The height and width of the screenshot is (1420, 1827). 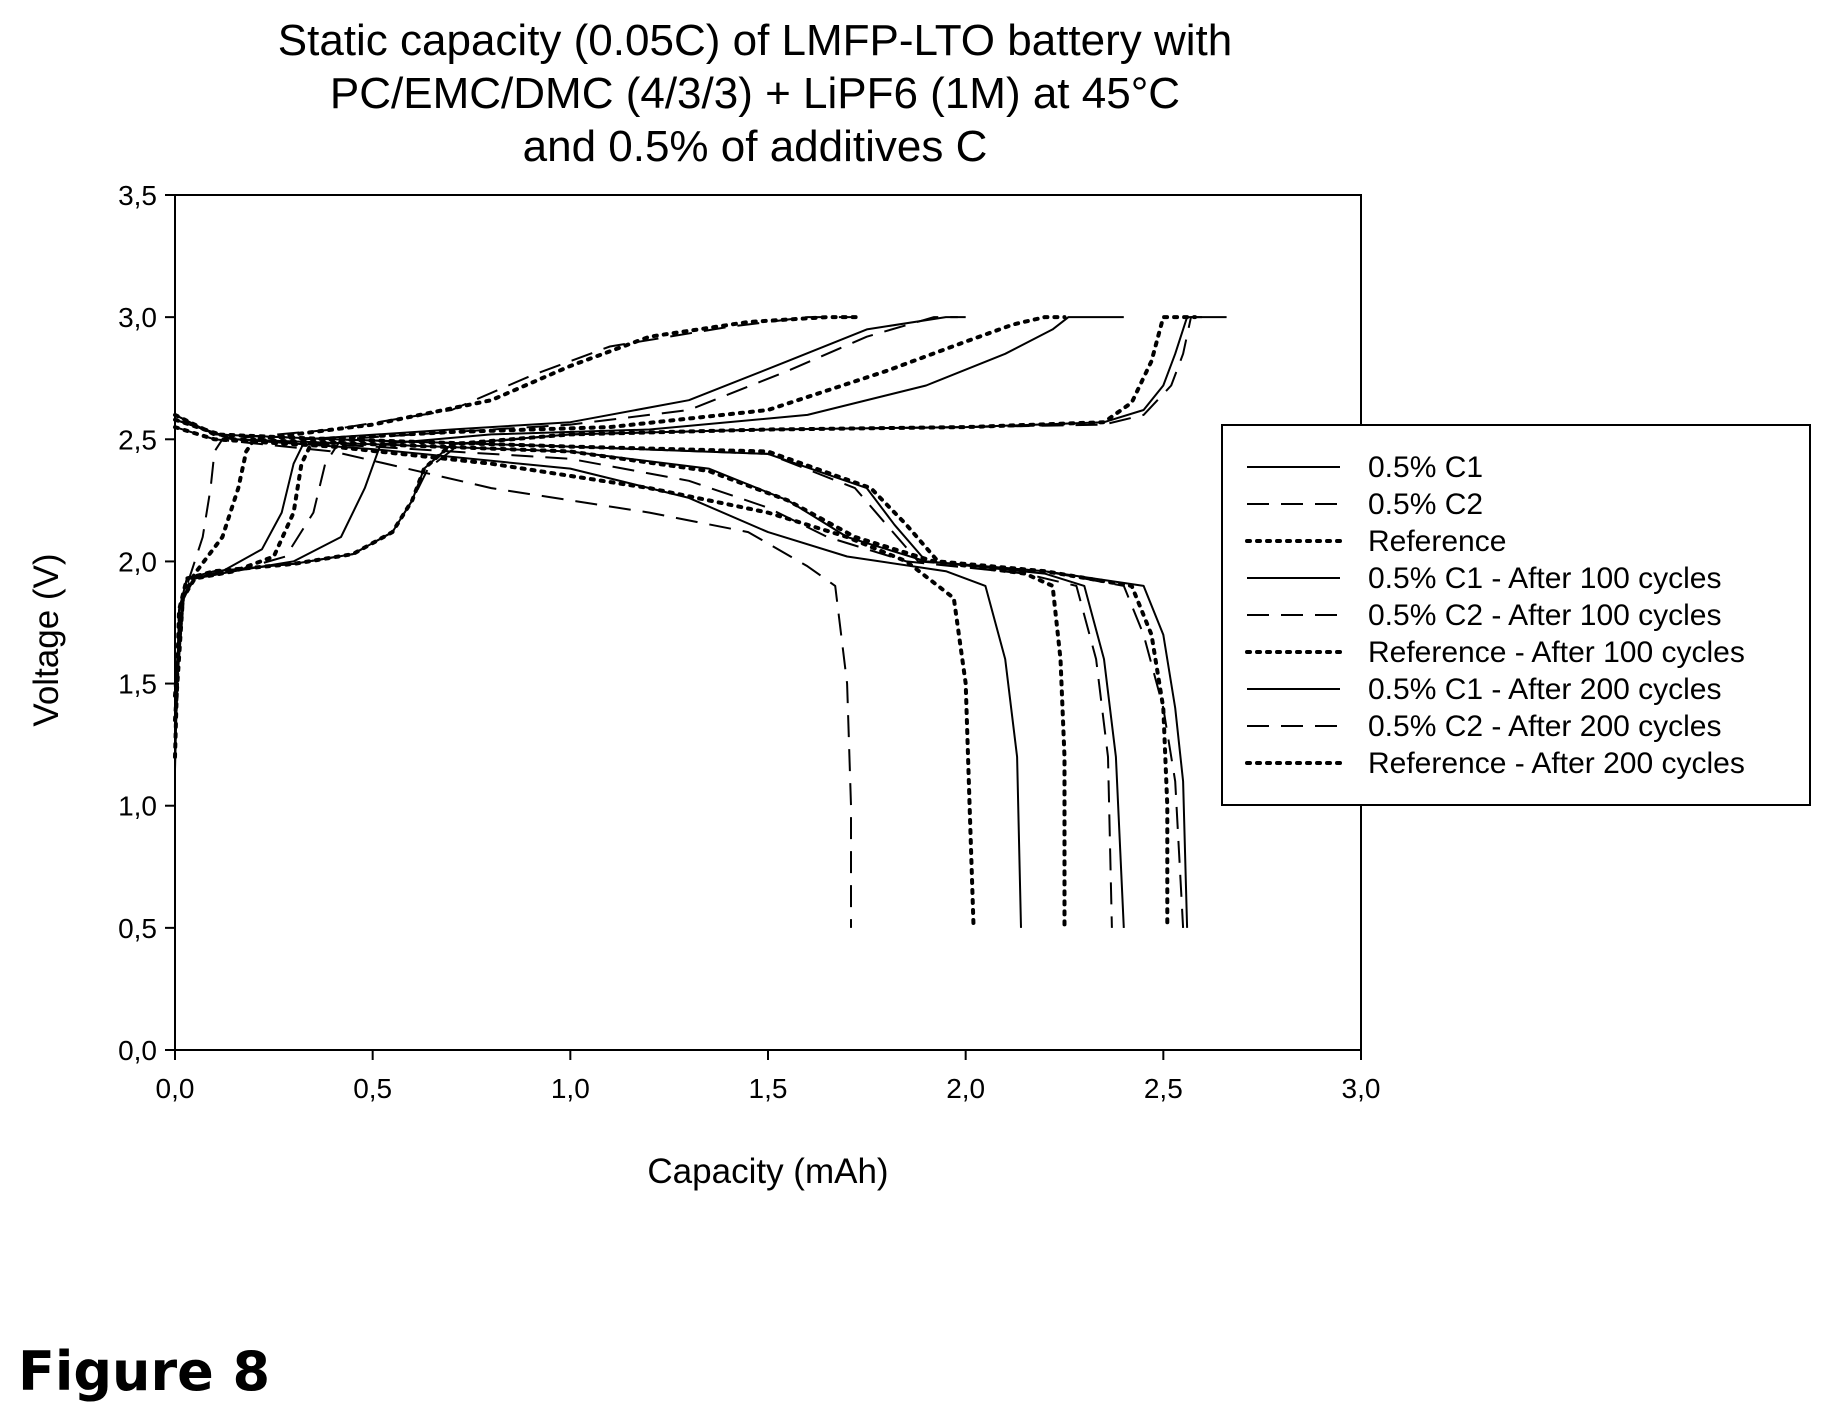 I want to click on x-tick-label: 0,0, so click(x=175, y=1088).